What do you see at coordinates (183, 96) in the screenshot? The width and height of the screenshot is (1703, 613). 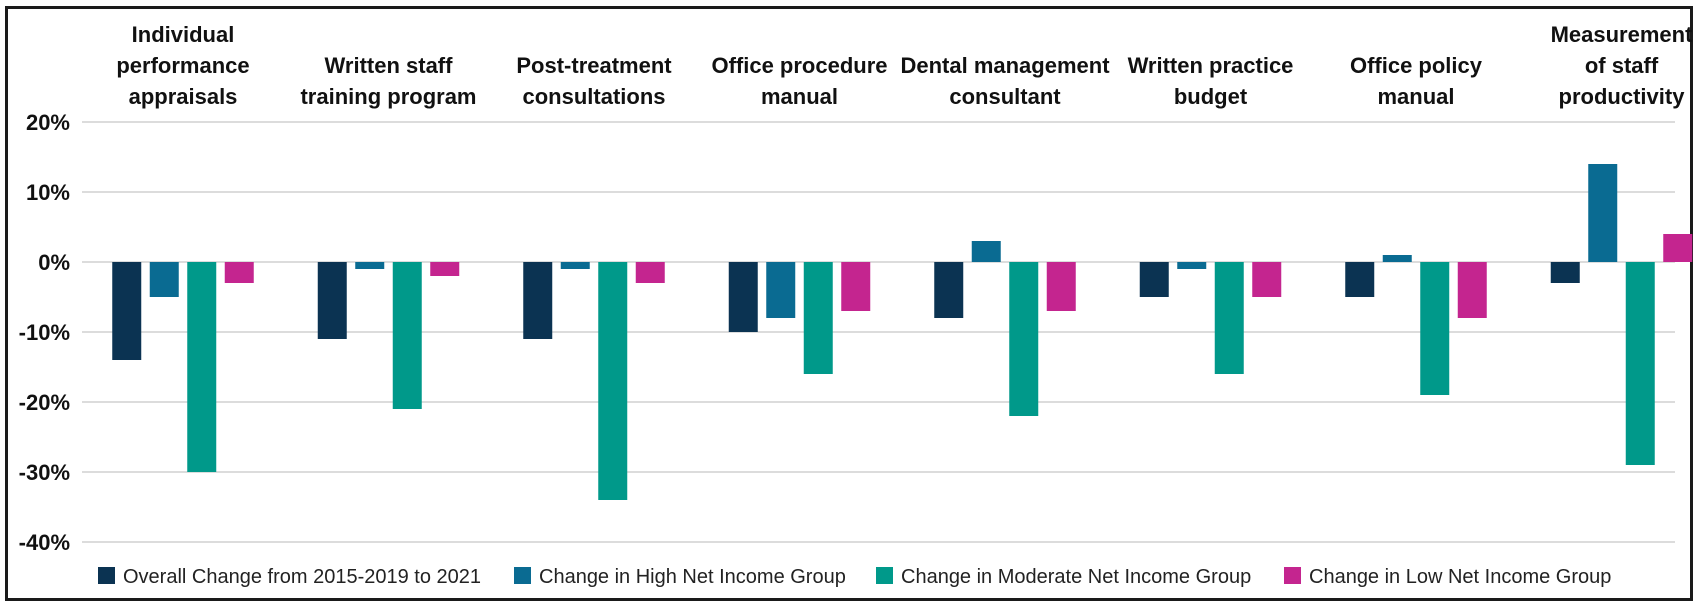 I see `category-label-line: appraisals` at bounding box center [183, 96].